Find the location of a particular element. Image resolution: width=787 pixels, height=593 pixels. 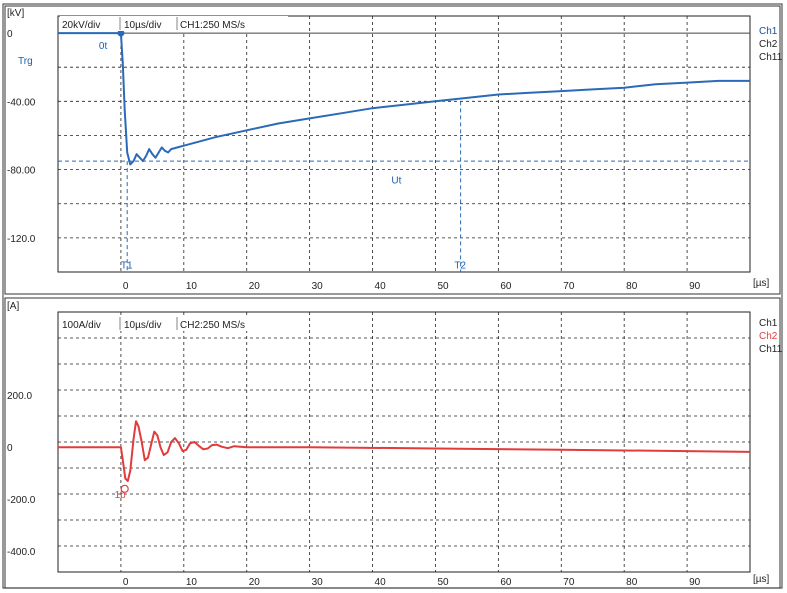

current-peak-marker is located at coordinates (124, 488).